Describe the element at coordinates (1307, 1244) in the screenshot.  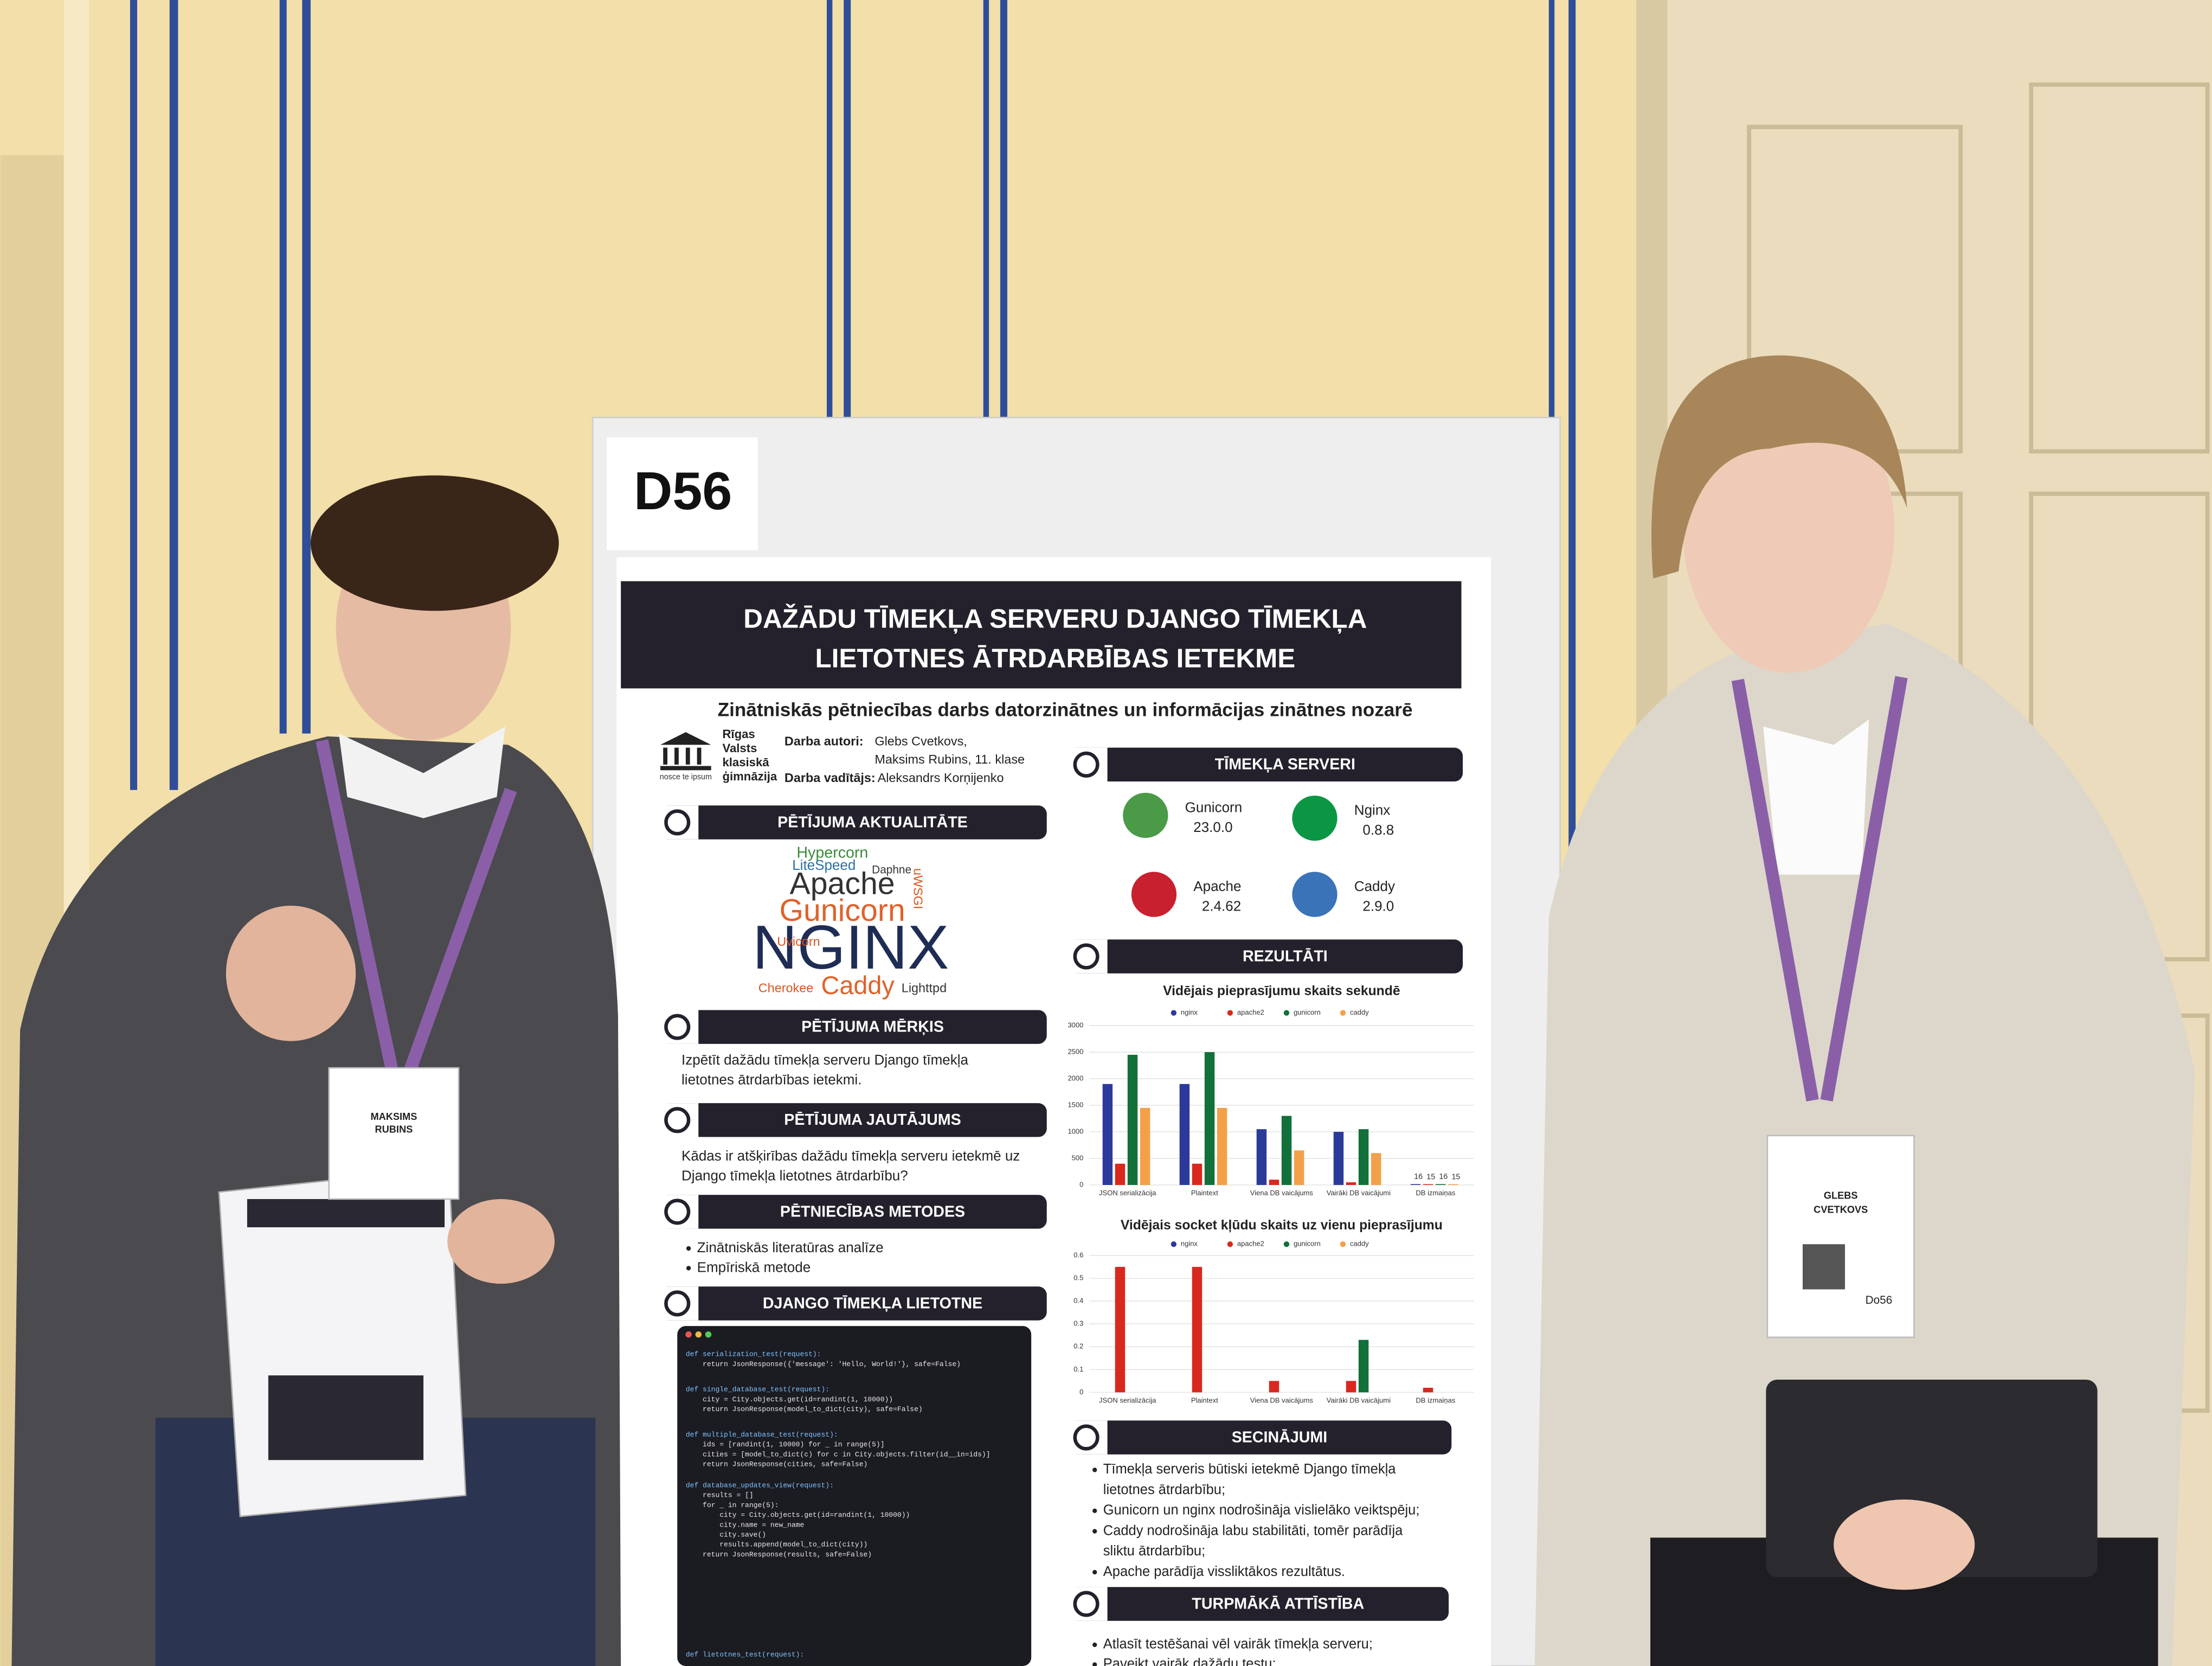
I see `legend-label: gunicorn` at that location.